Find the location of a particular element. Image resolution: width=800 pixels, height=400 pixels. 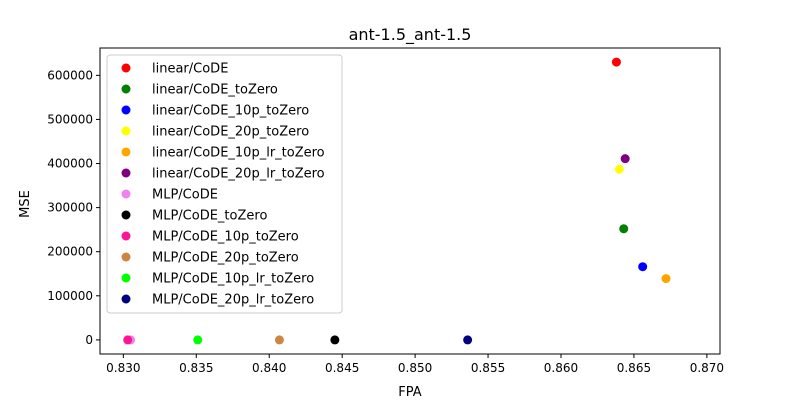

legend-label: linear/CoDE_toZero is located at coordinates (215, 90).